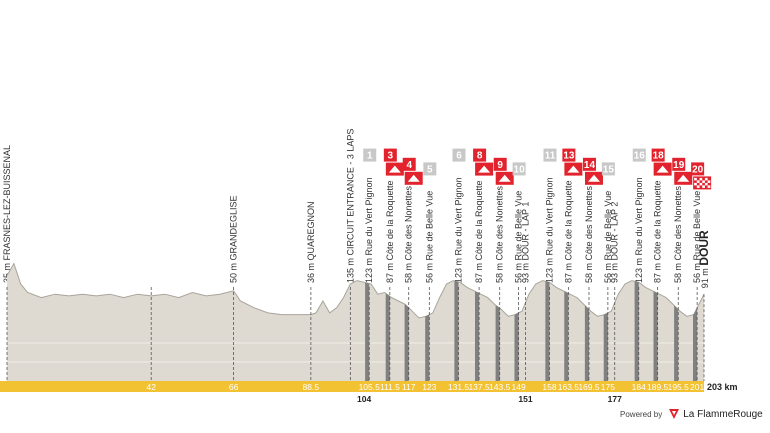  What do you see at coordinates (674, 414) in the screenshot?
I see `flamme-rouge-logo-icon` at bounding box center [674, 414].